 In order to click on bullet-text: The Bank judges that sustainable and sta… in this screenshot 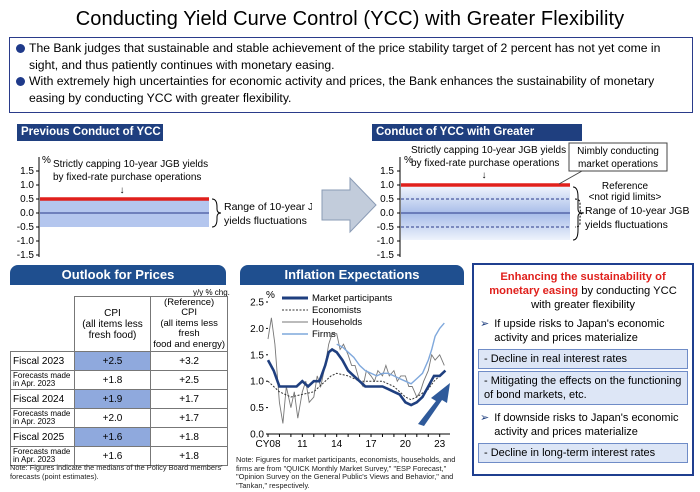, I will do `click(345, 56)`.